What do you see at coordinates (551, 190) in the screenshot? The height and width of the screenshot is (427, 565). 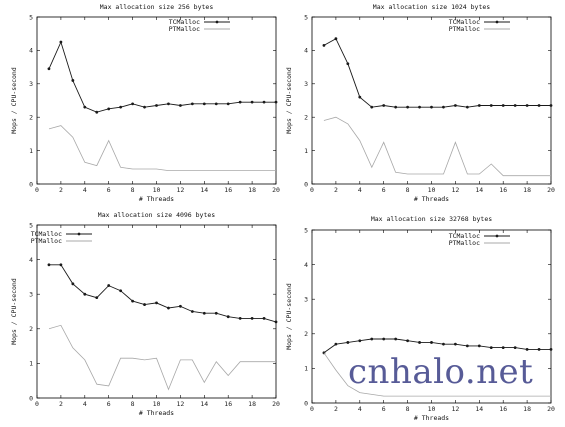 I see `x-tick-label: 20` at bounding box center [551, 190].